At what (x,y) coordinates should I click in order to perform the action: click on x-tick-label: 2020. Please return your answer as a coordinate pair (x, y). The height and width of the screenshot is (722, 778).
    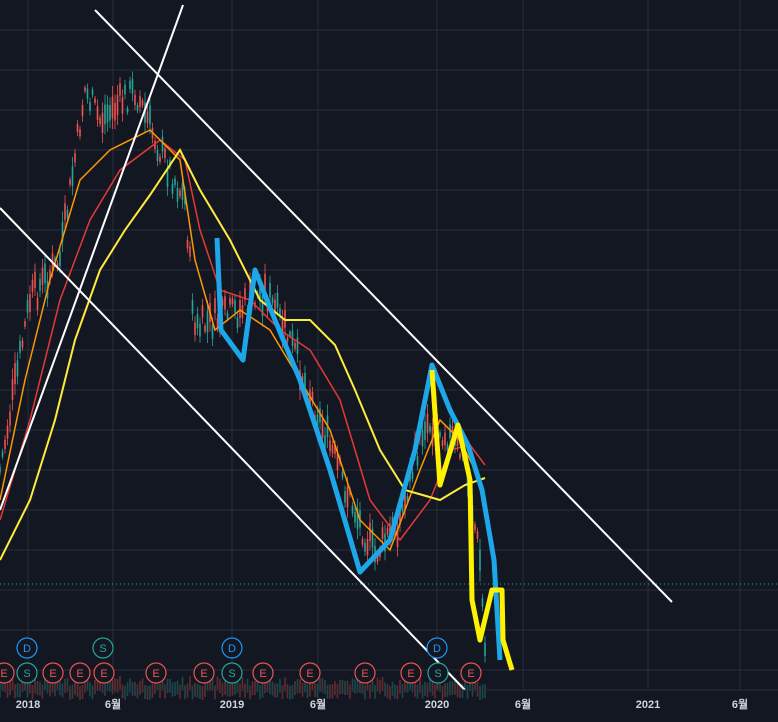
    Looking at the image, I should click on (437, 705).